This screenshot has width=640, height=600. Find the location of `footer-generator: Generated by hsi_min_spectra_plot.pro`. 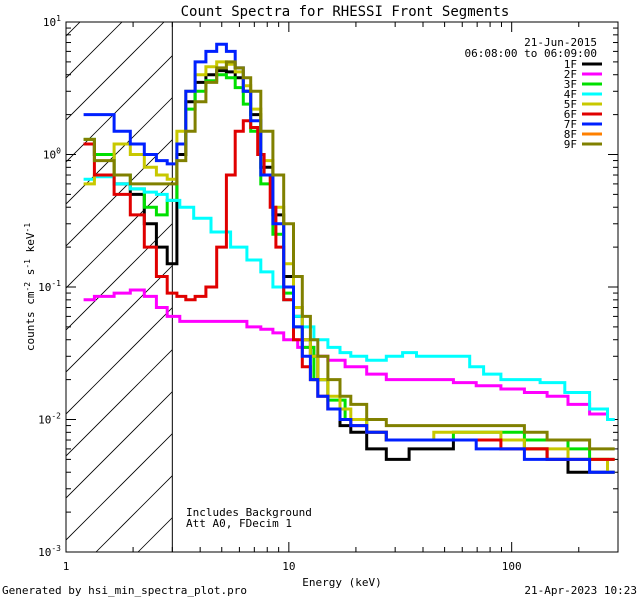

footer-generator: Generated by hsi_min_spectra_plot.pro is located at coordinates (124, 590).